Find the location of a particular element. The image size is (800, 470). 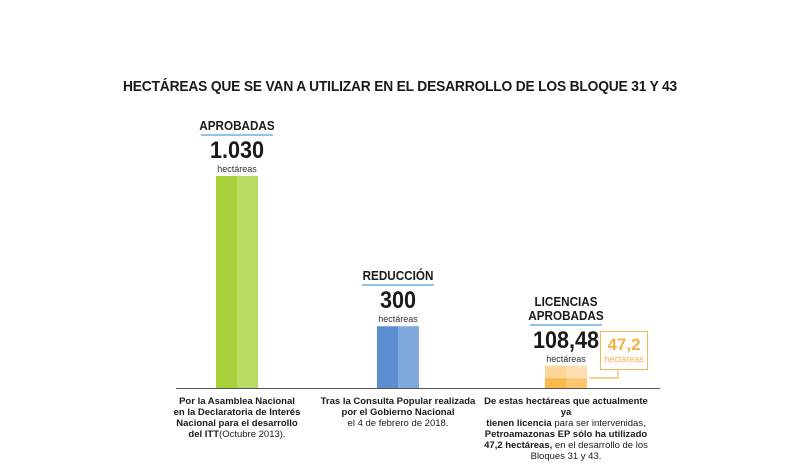

bar-1-left is located at coordinates (226, 282).